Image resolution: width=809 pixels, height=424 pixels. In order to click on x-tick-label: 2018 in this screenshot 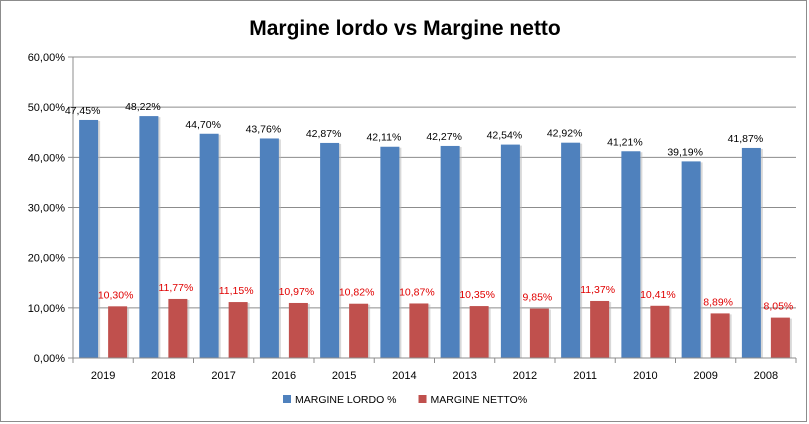, I will do `click(163, 376)`.